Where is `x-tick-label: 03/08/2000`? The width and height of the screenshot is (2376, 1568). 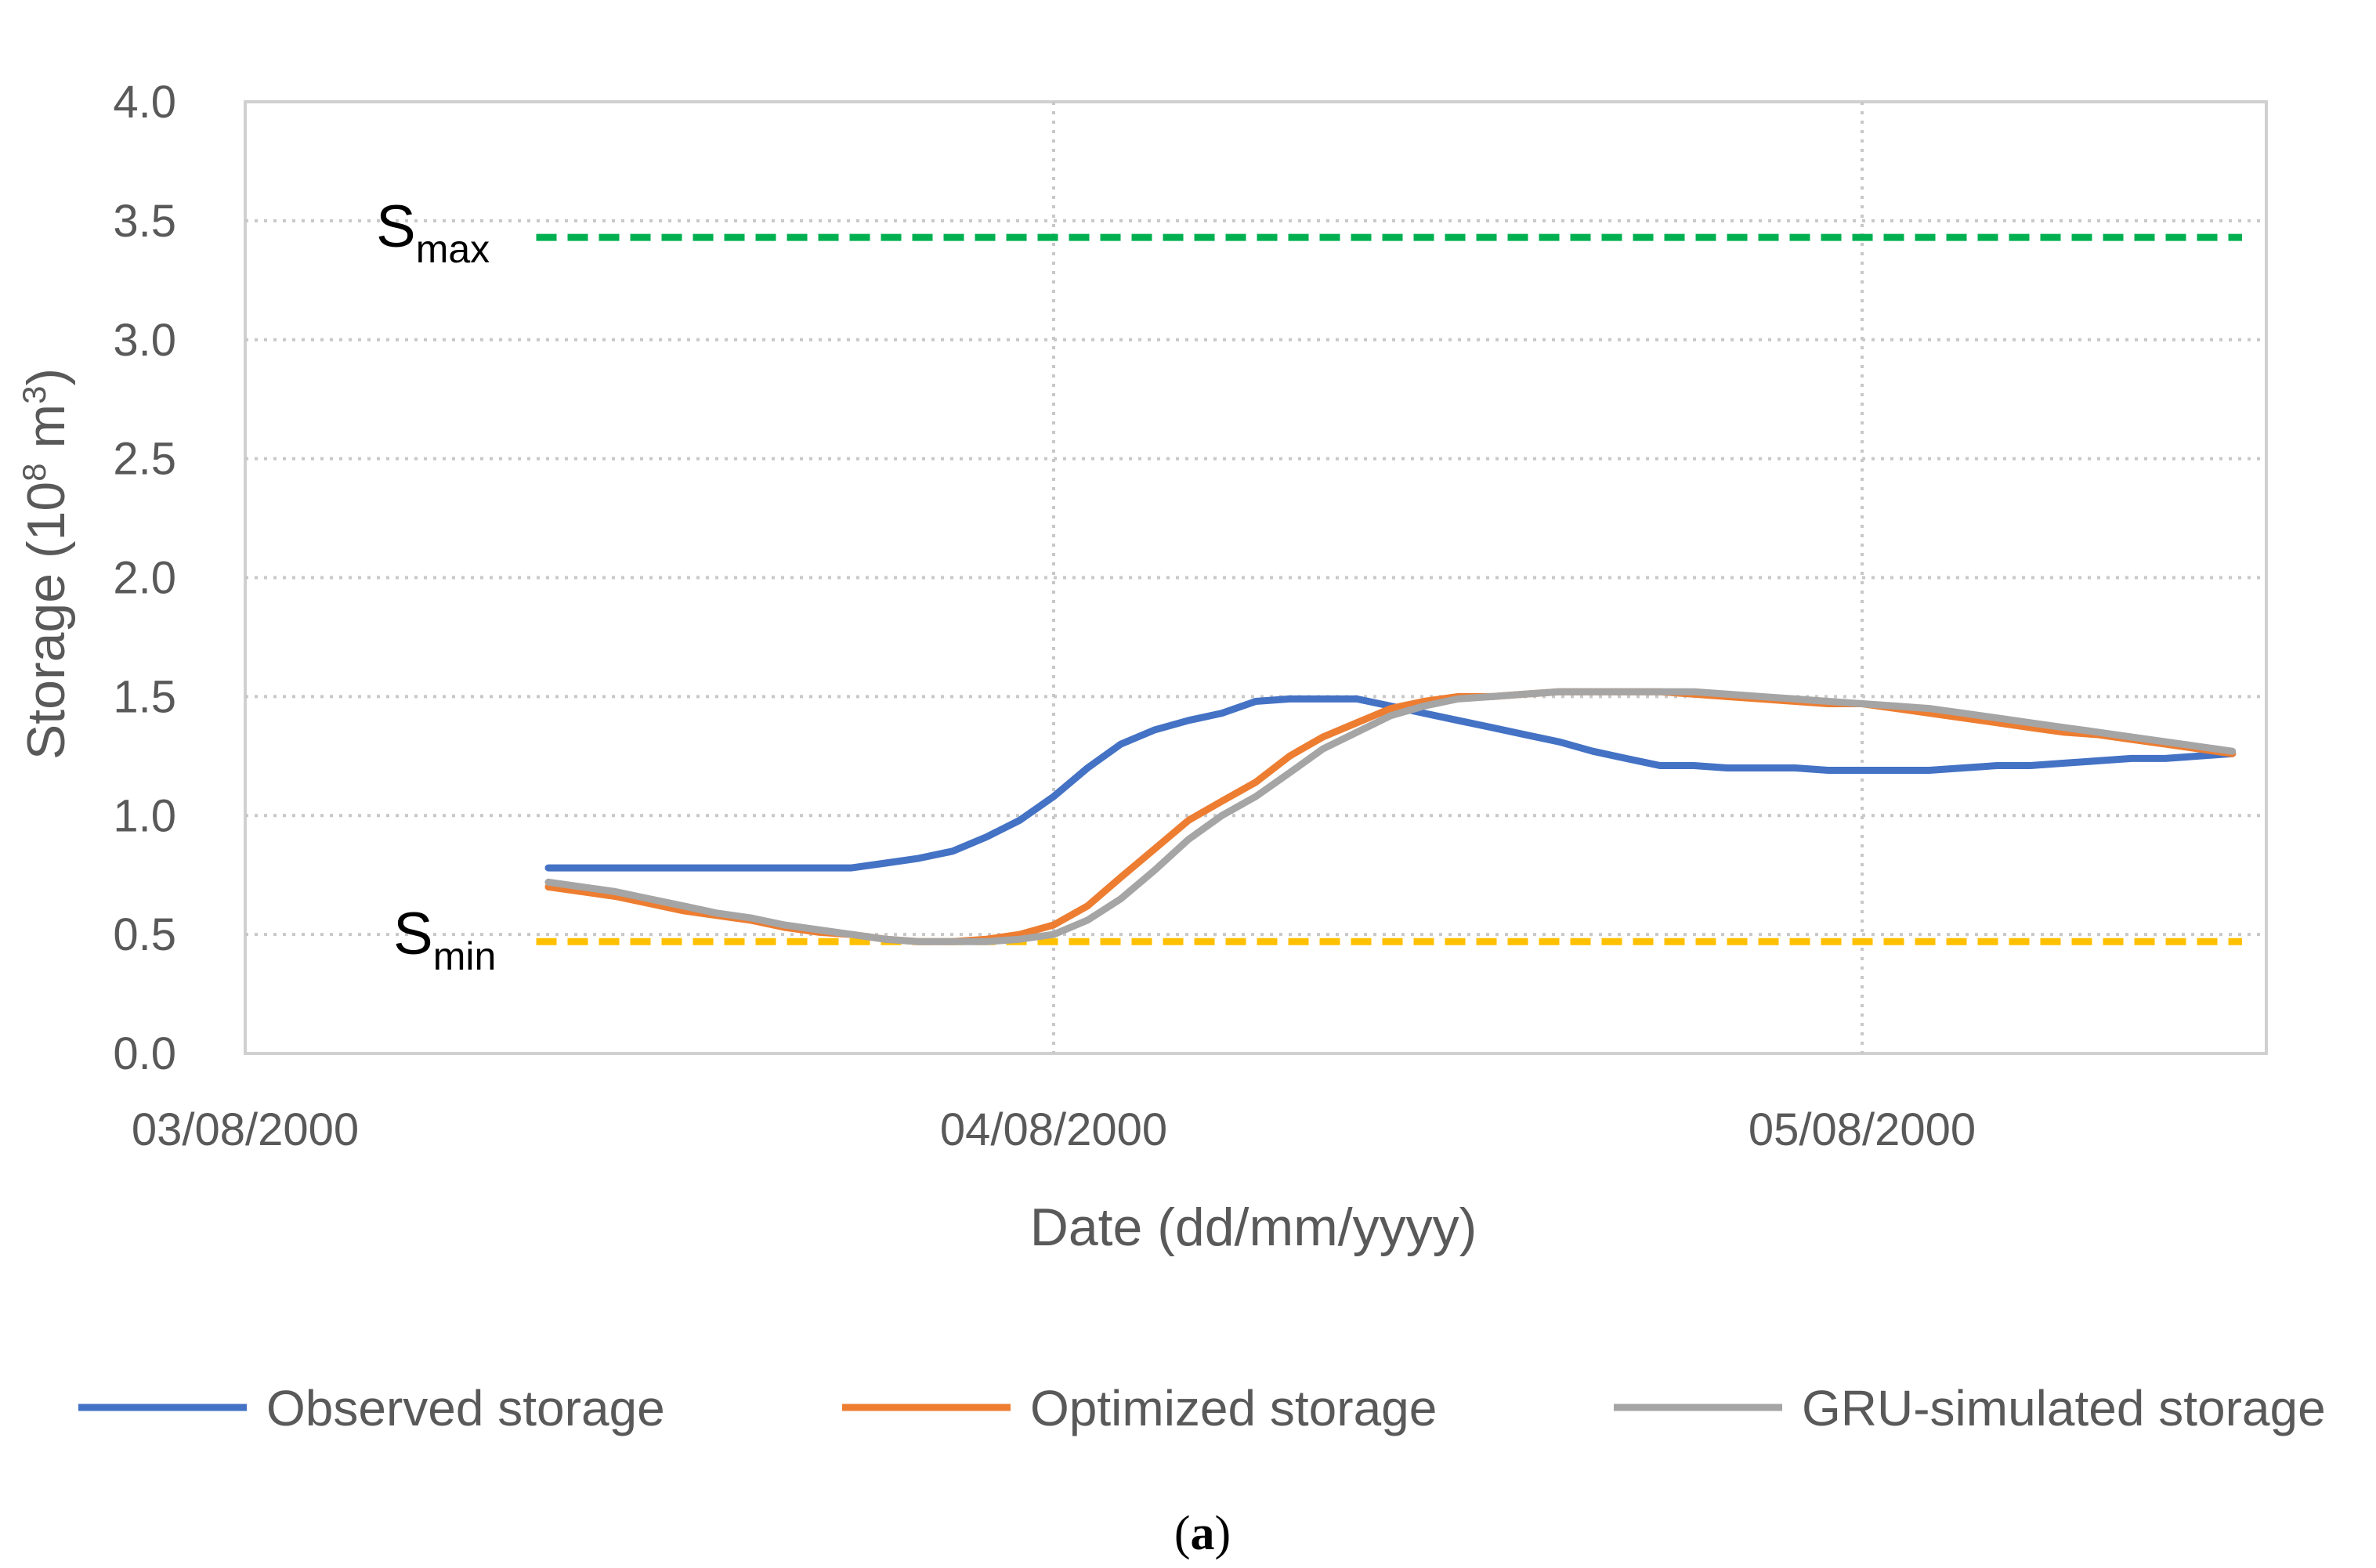 x-tick-label: 03/08/2000 is located at coordinates (246, 1129).